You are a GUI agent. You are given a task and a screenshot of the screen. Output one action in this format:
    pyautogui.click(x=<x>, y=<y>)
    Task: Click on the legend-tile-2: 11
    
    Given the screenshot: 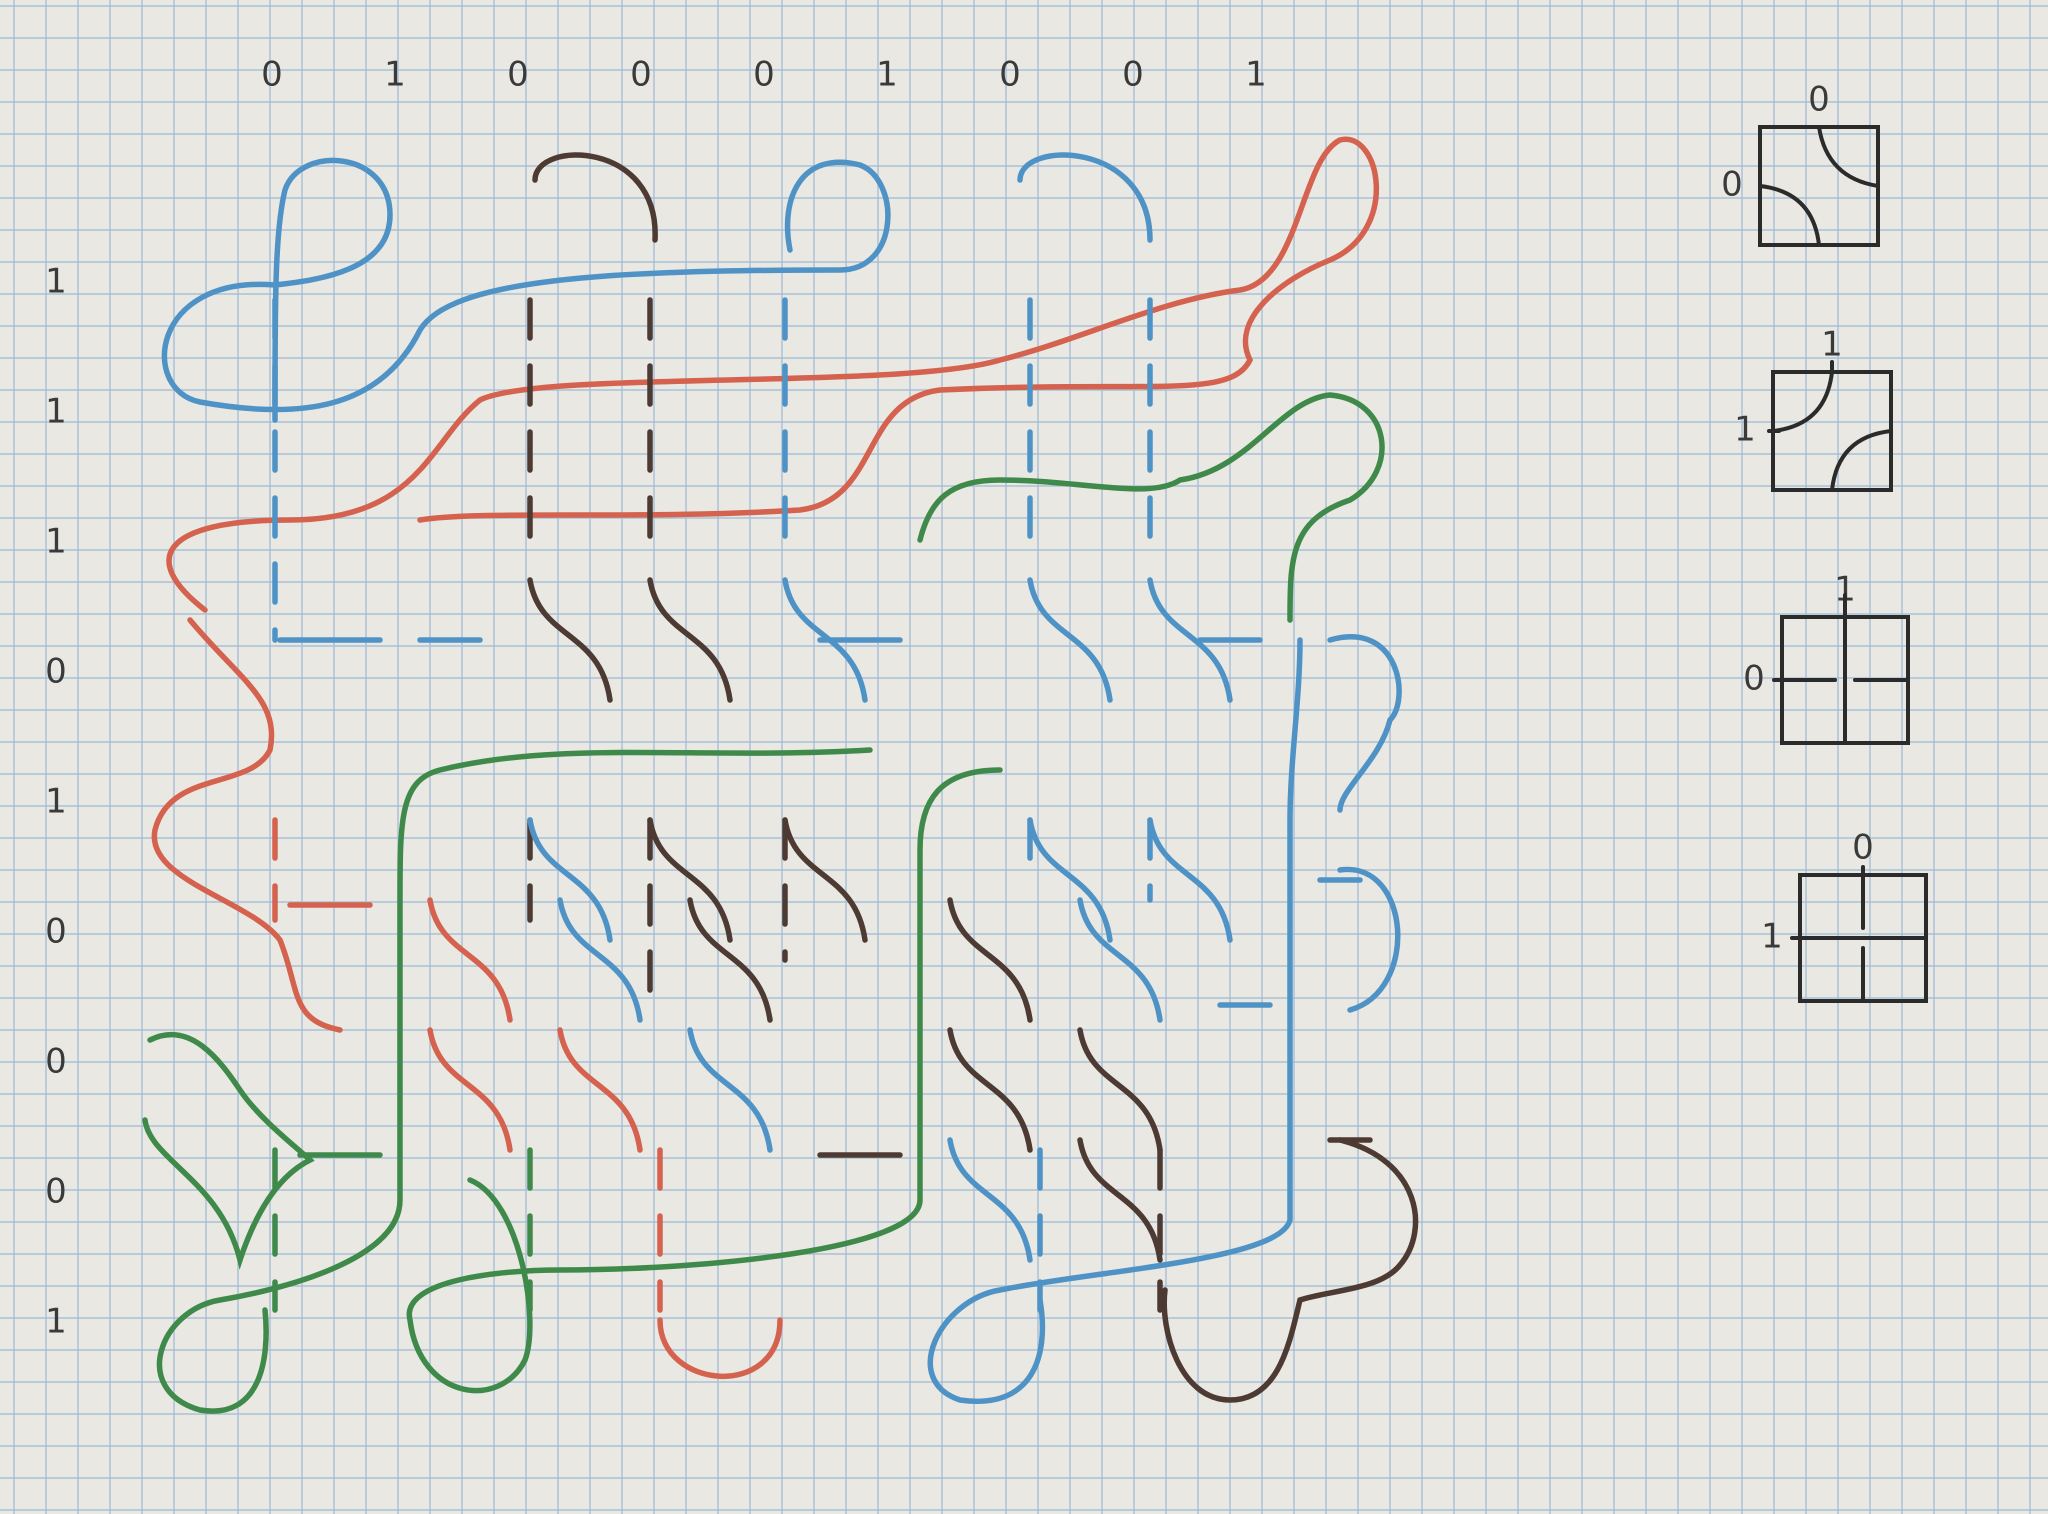 What is the action you would take?
    pyautogui.click(x=1813, y=408)
    